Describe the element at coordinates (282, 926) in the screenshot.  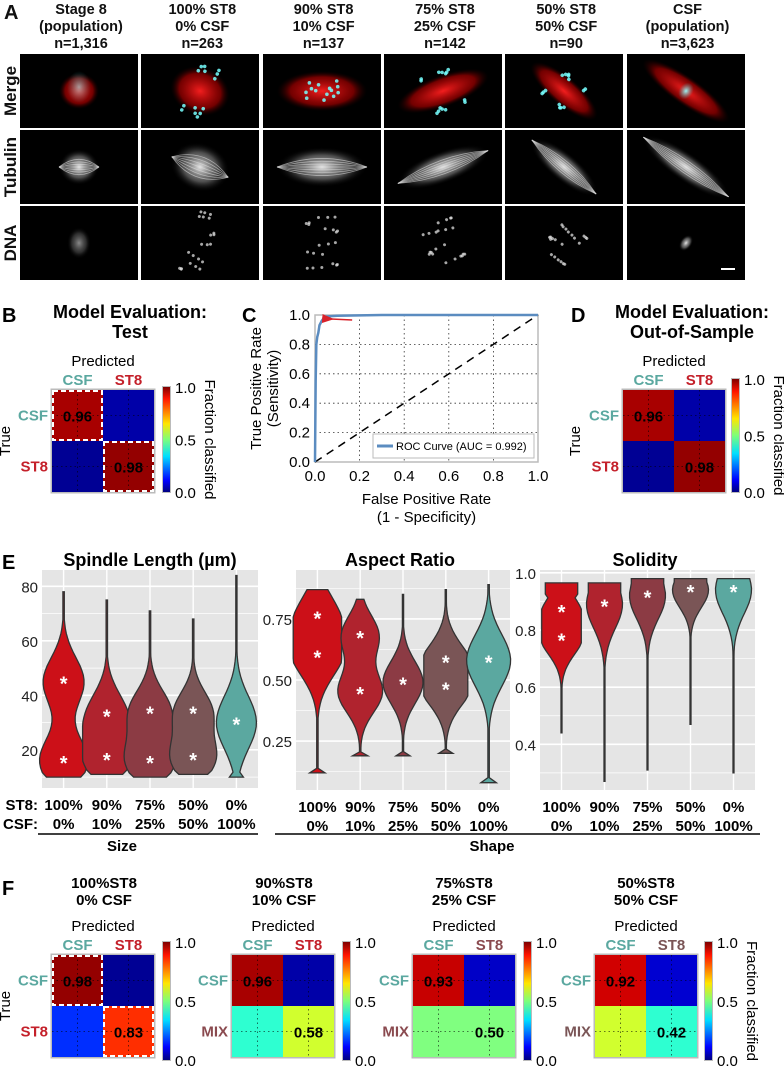
I see `x-axis-title: Predicted` at that location.